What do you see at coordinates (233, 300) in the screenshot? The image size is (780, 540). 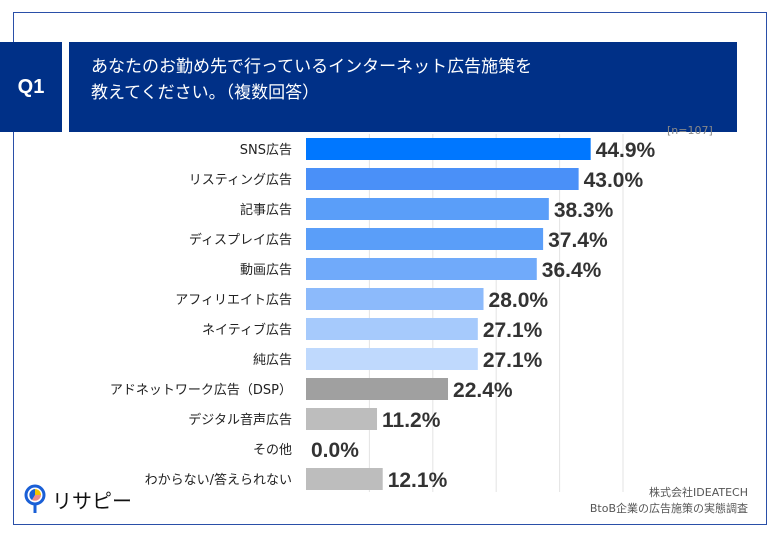 I see `category-label: アフィリエイト広告` at bounding box center [233, 300].